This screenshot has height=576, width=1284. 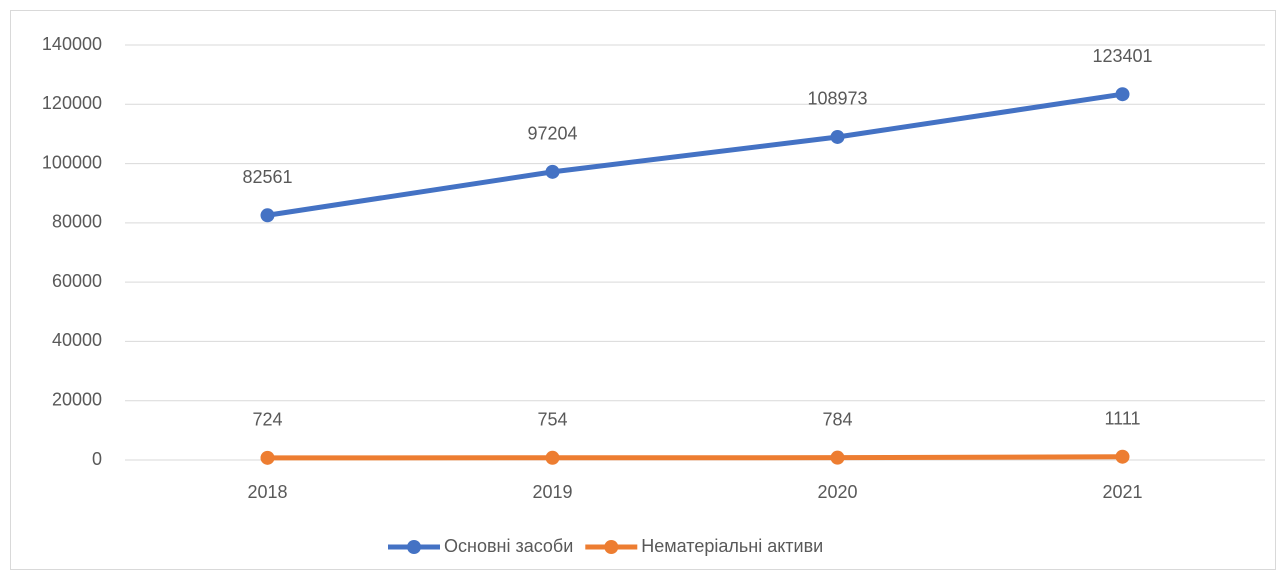 What do you see at coordinates (552, 492) in the screenshot?
I see `x-tick-label: 2019` at bounding box center [552, 492].